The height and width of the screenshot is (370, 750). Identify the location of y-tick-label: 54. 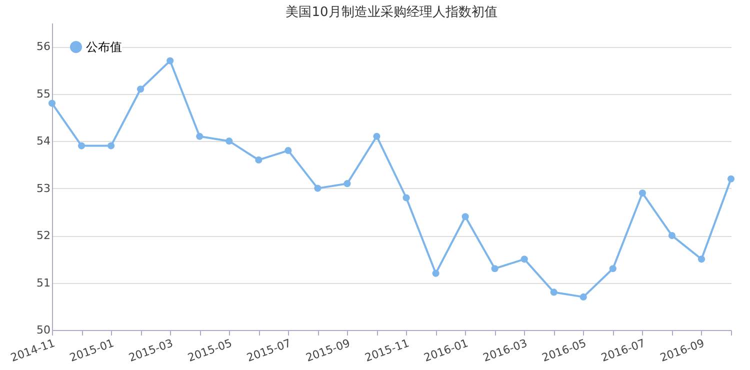
(43, 141).